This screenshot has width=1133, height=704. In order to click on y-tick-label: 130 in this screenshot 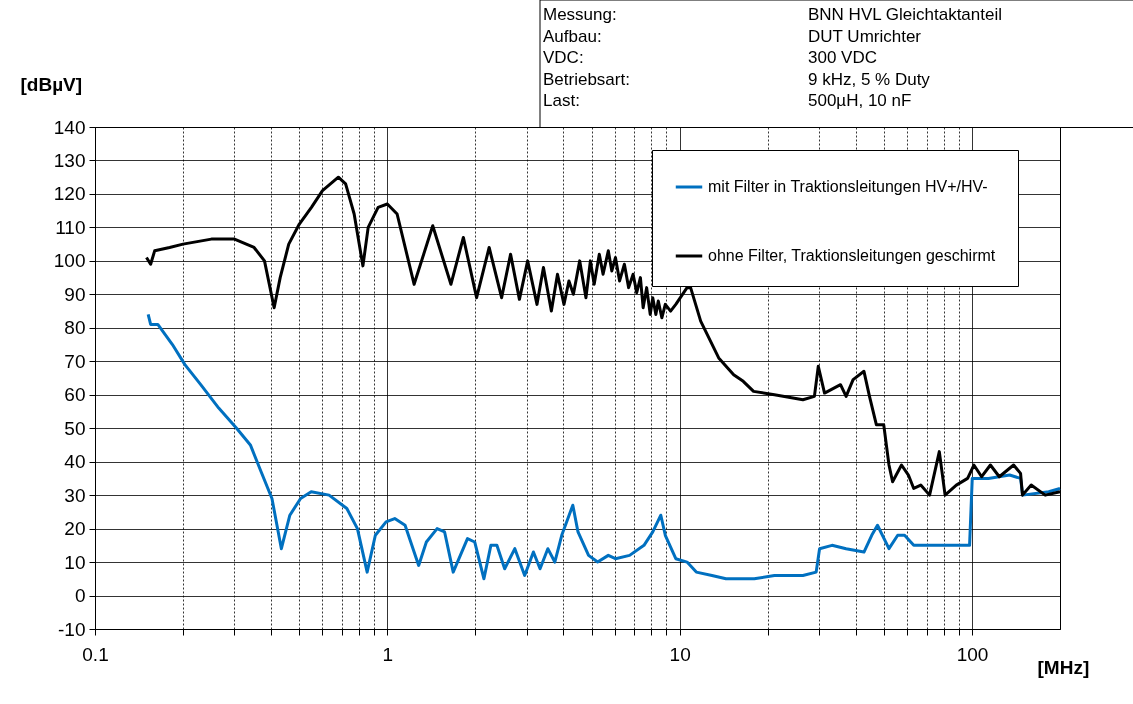, I will do `click(69, 160)`.